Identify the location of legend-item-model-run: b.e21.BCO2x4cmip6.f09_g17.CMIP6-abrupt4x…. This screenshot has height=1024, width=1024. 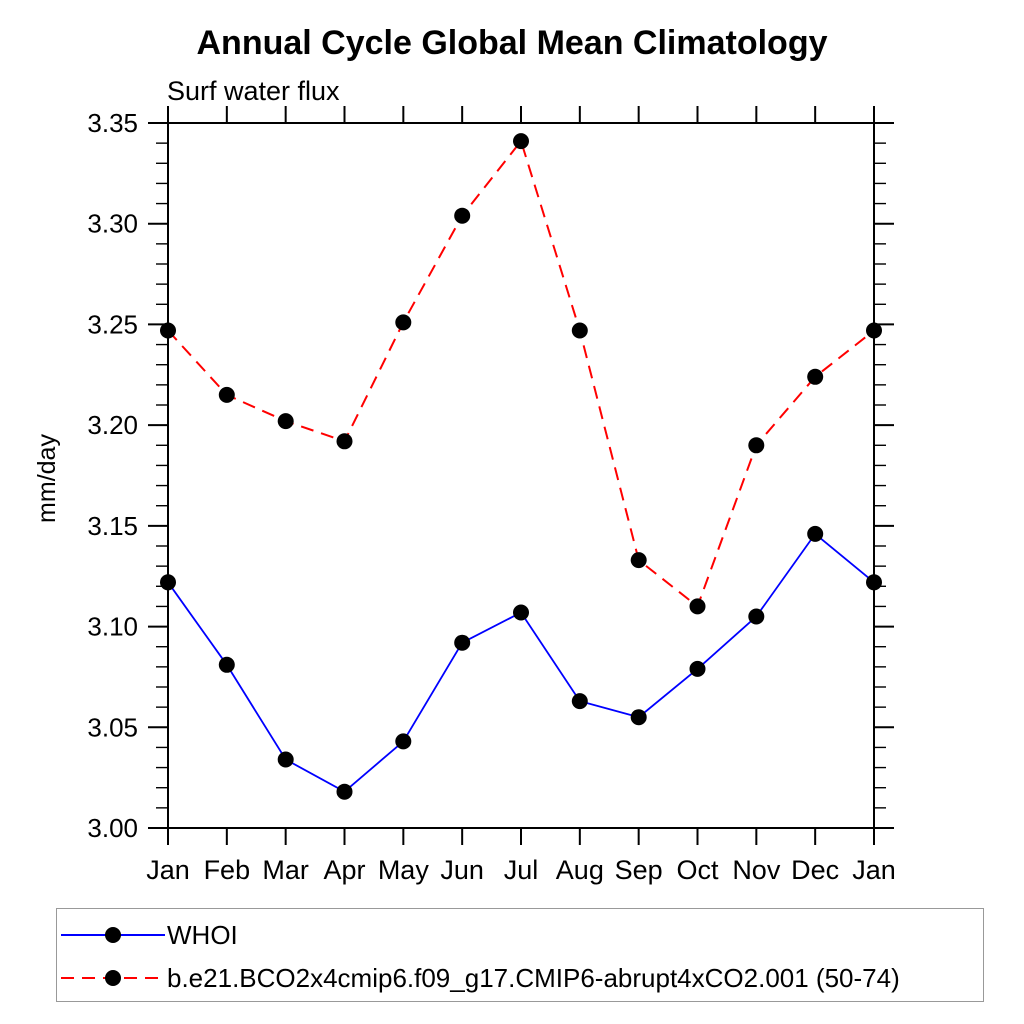
(480, 978).